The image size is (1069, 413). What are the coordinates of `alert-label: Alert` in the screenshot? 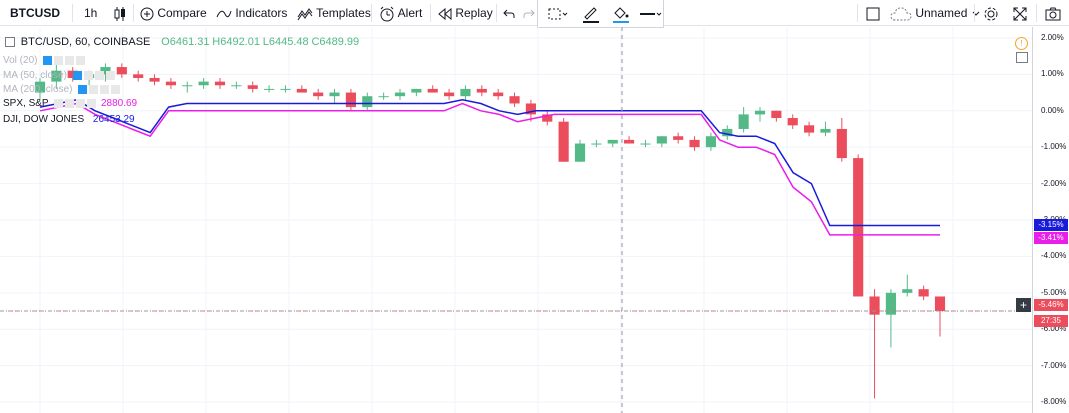 It's located at (410, 13).